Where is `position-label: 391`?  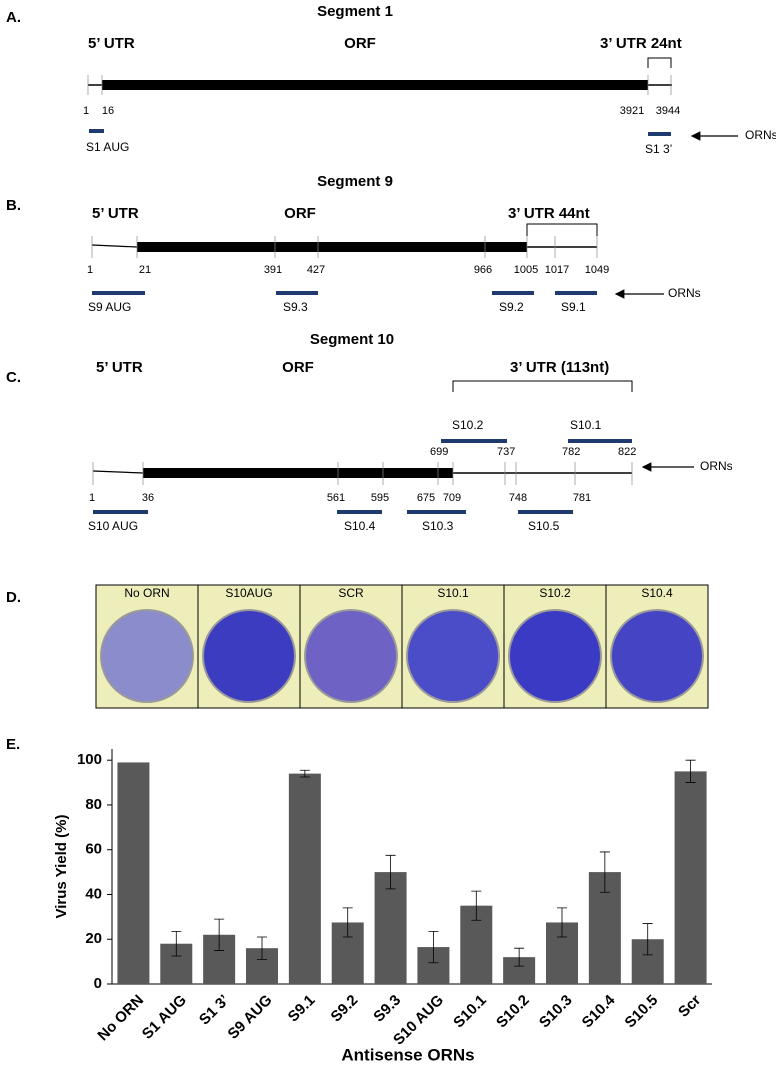
position-label: 391 is located at coordinates (273, 270).